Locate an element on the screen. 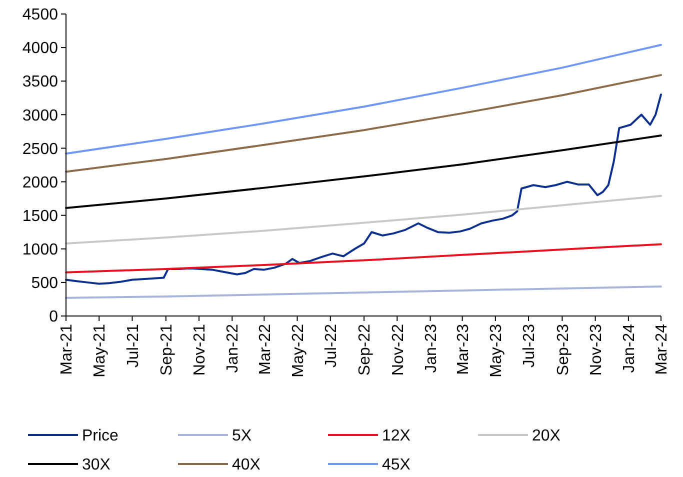 This screenshot has height=477, width=683. y-tick-label: 4000 is located at coordinates (40, 49).